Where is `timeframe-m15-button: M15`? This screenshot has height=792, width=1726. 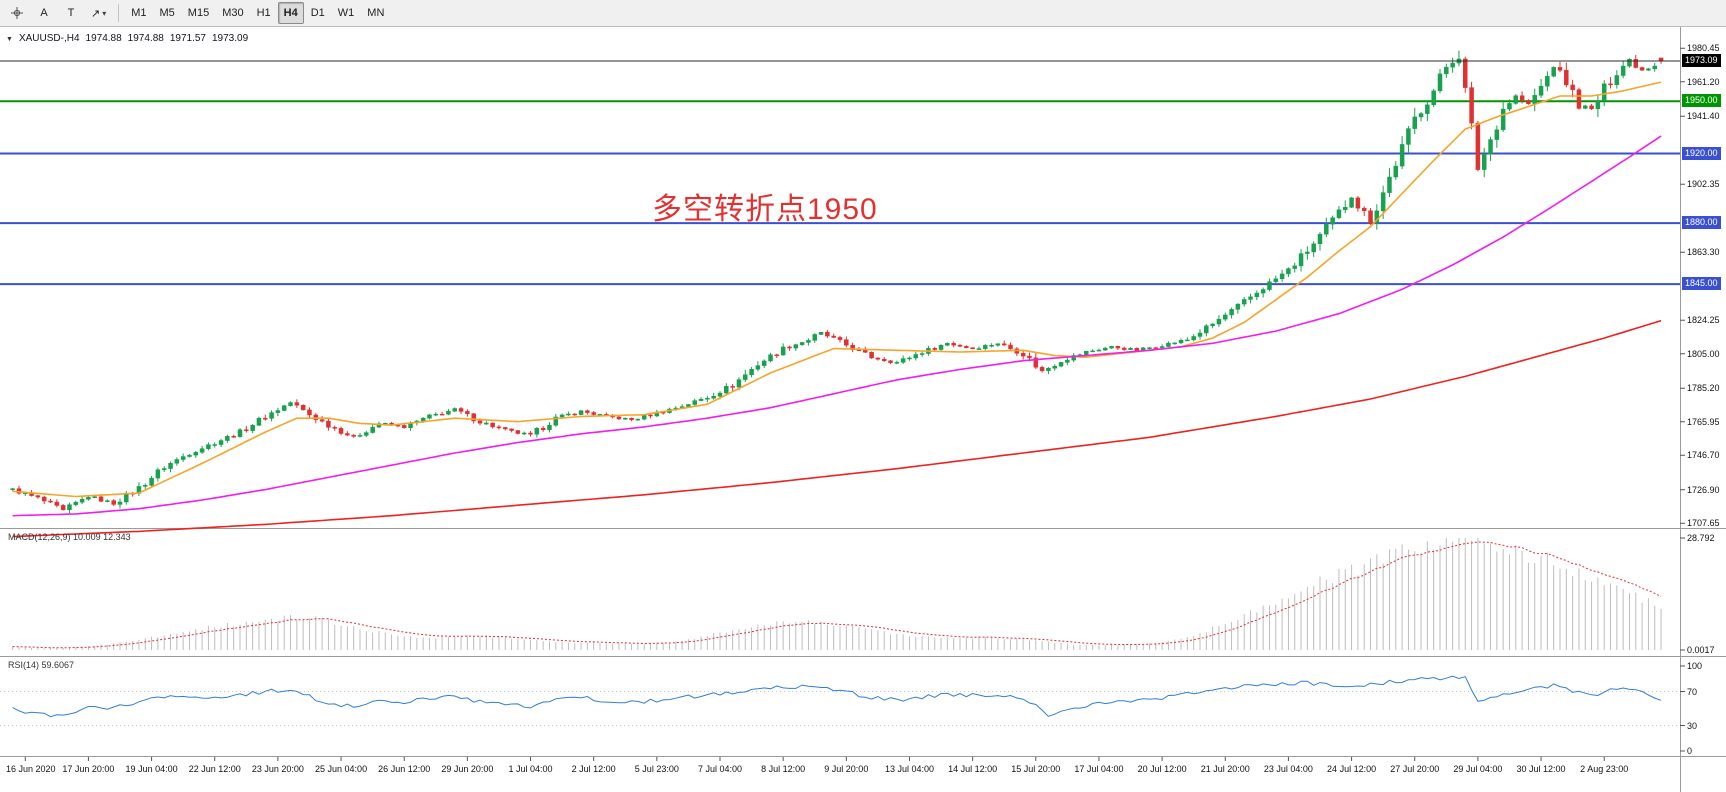 timeframe-m15-button: M15 is located at coordinates (198, 13).